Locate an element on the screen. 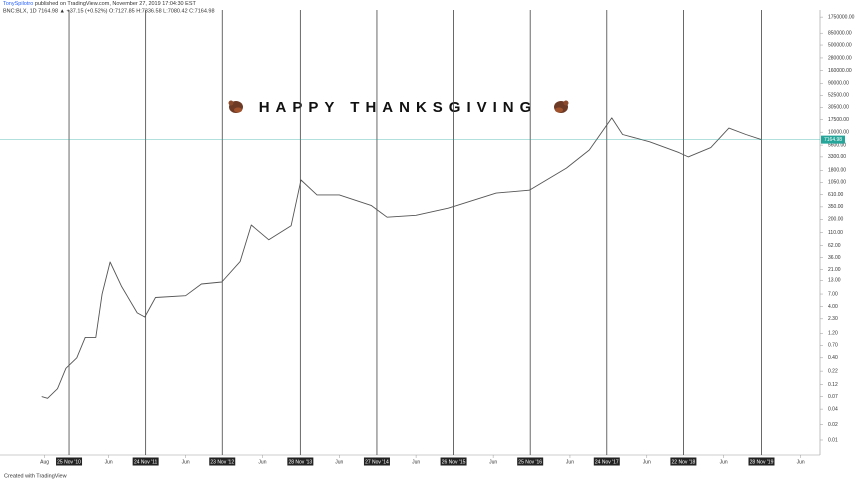 The image size is (860, 482). y-tick-label: 1.20 is located at coordinates (833, 334).